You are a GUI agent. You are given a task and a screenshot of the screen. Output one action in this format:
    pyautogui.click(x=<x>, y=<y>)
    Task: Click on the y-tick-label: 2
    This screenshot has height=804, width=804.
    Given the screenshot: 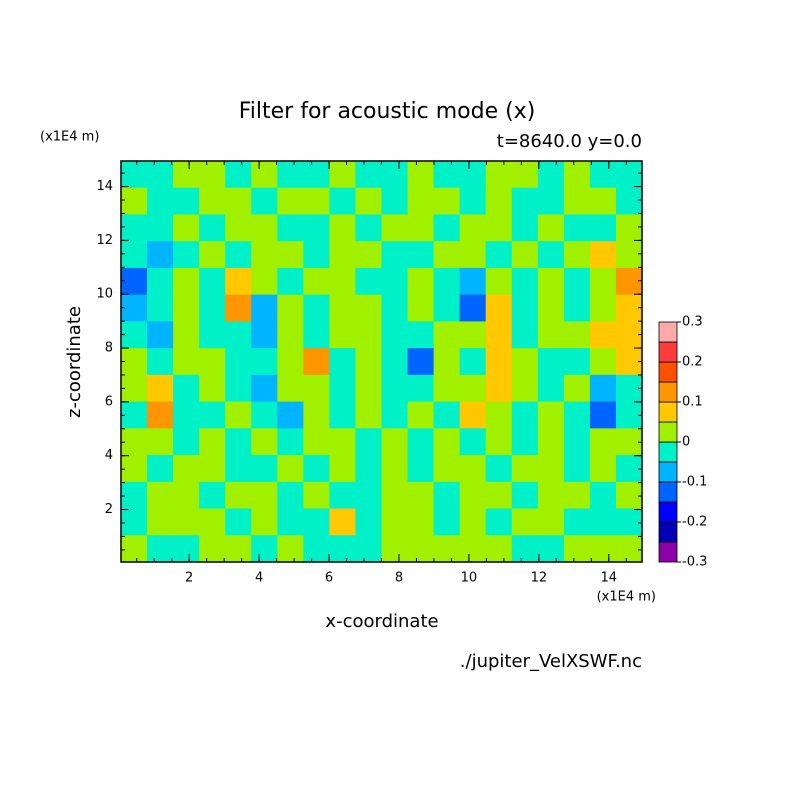 What is the action you would take?
    pyautogui.click(x=109, y=509)
    